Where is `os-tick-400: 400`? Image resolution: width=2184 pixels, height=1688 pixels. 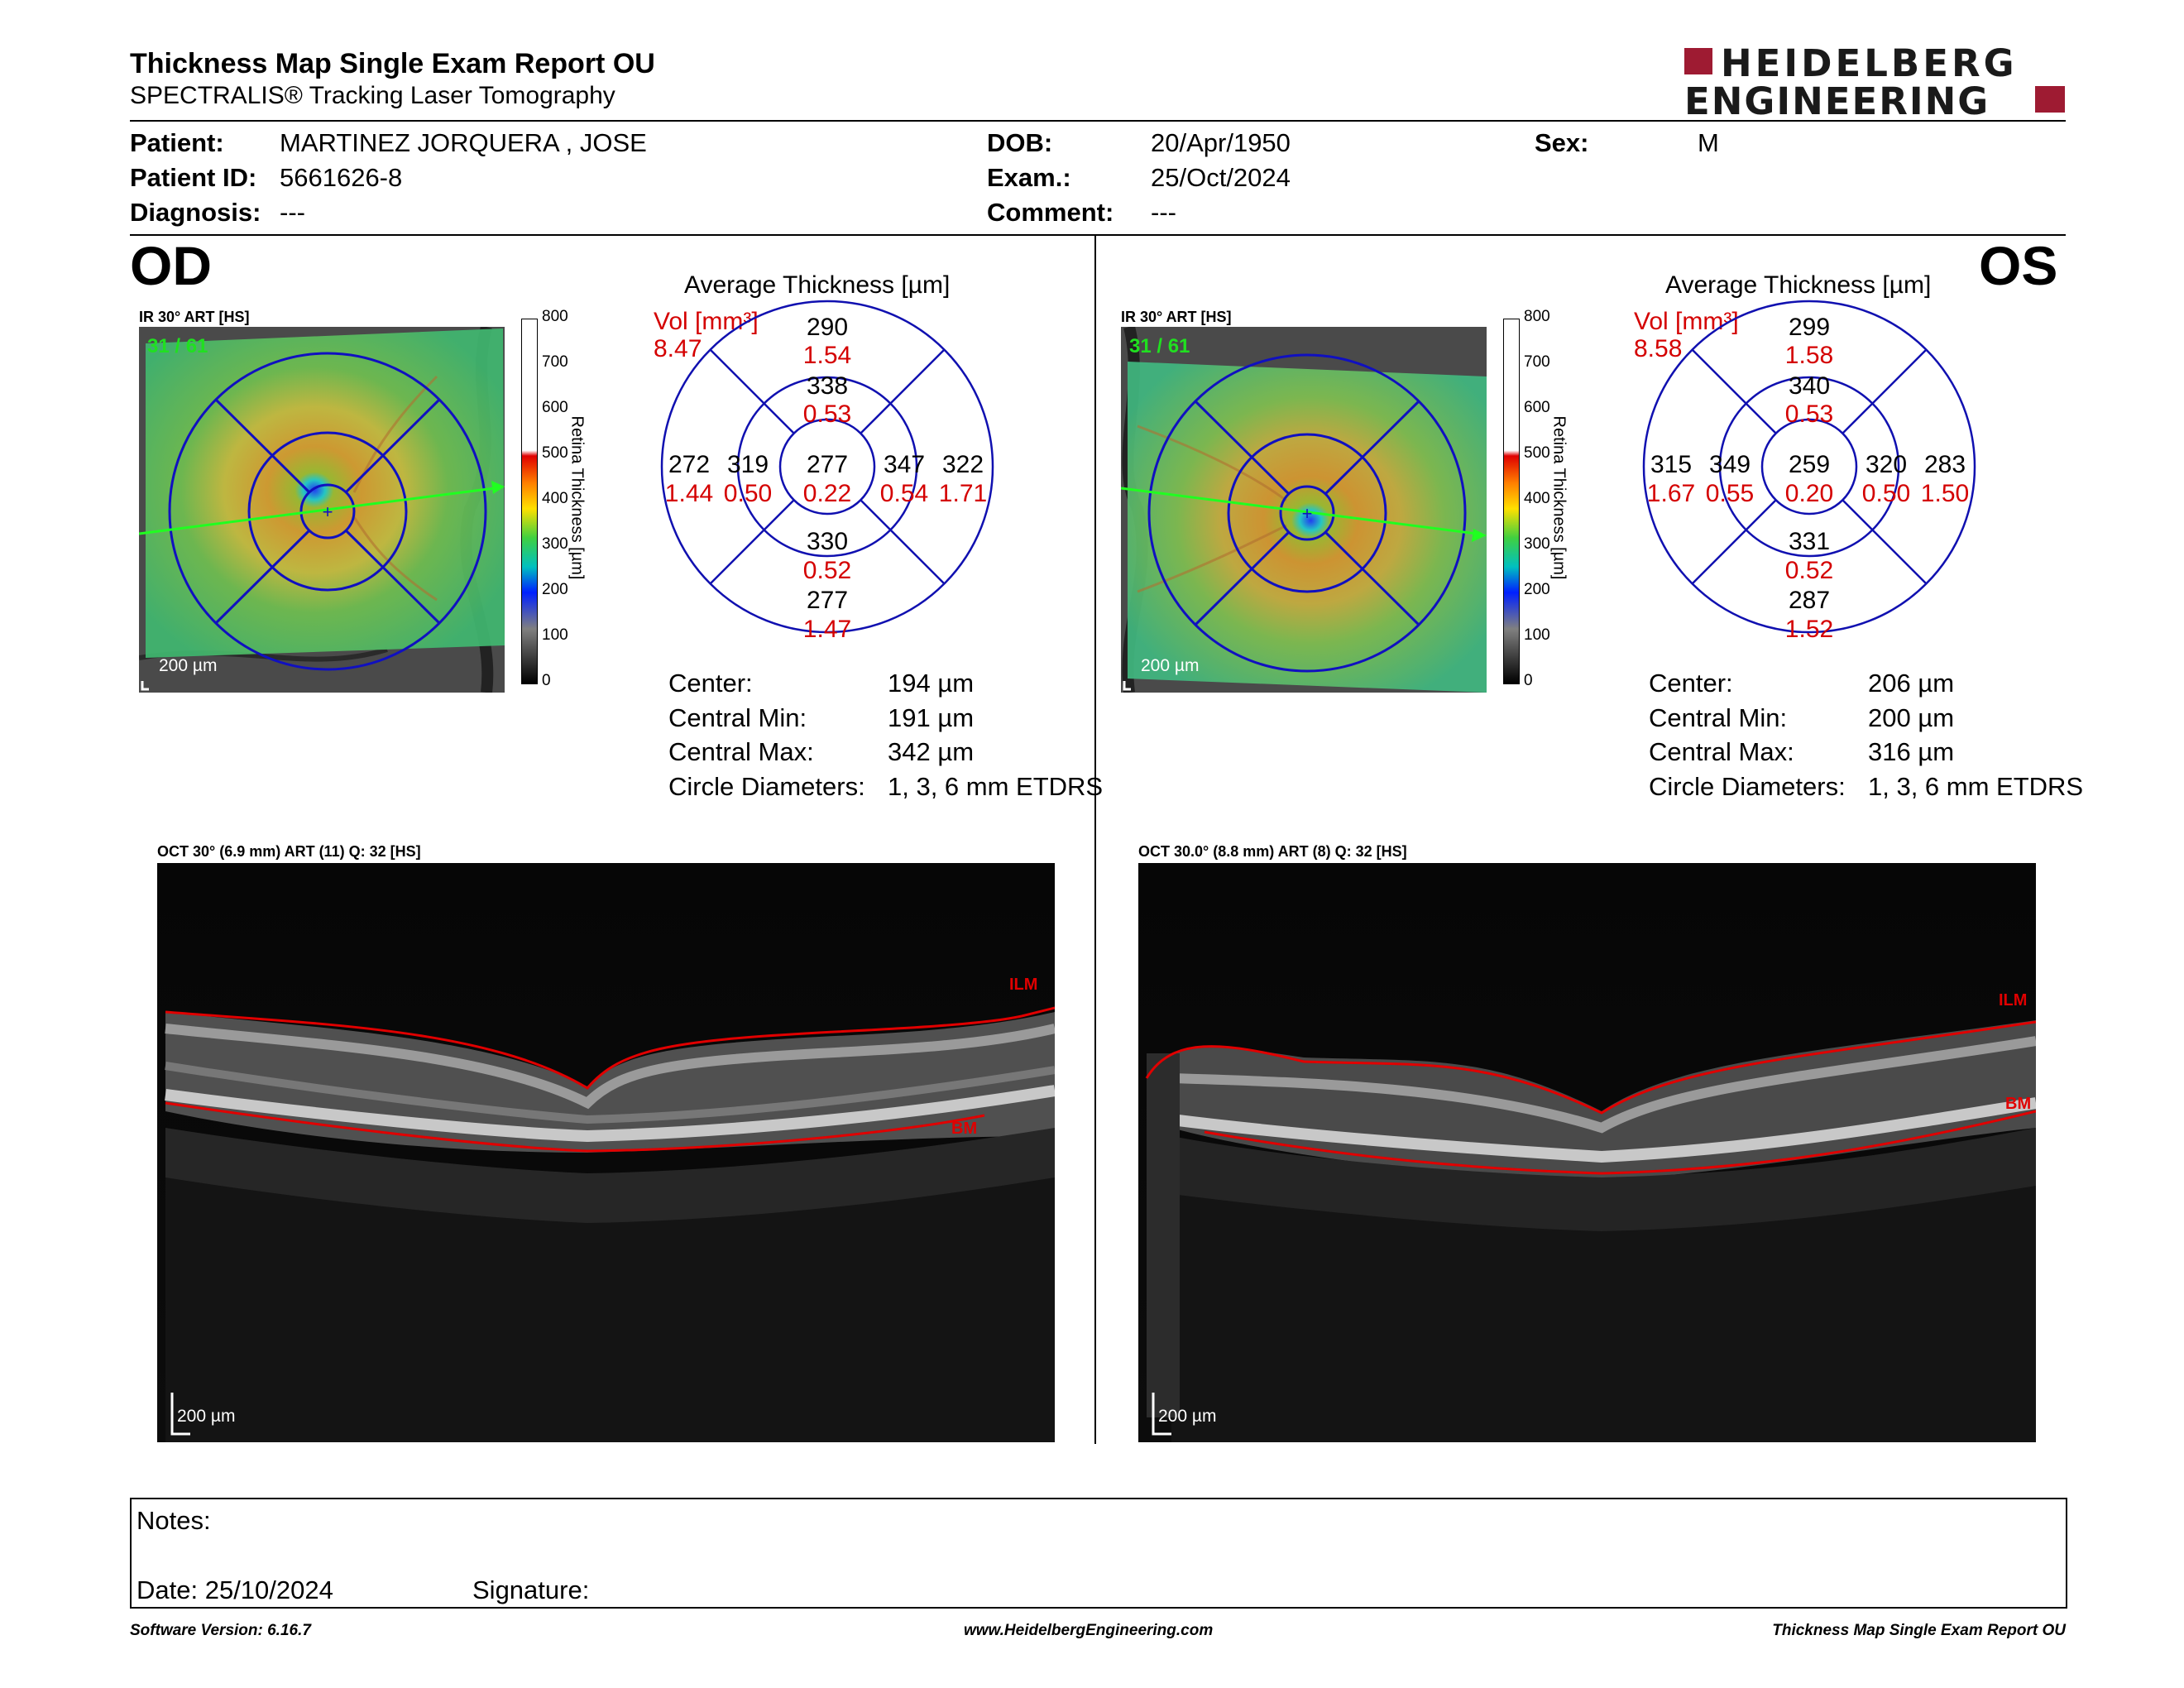
os-tick-400: 400 is located at coordinates (1537, 498).